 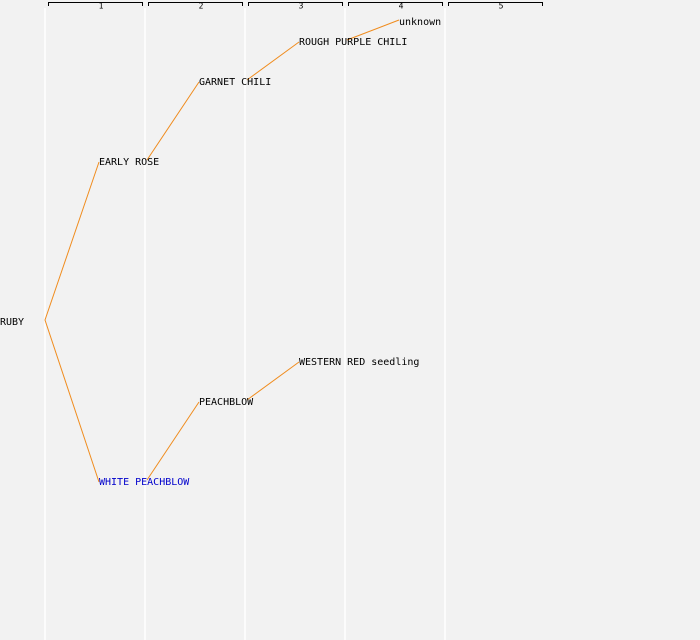 I want to click on node-label: WHITE PEACHBLOW, so click(x=144, y=482).